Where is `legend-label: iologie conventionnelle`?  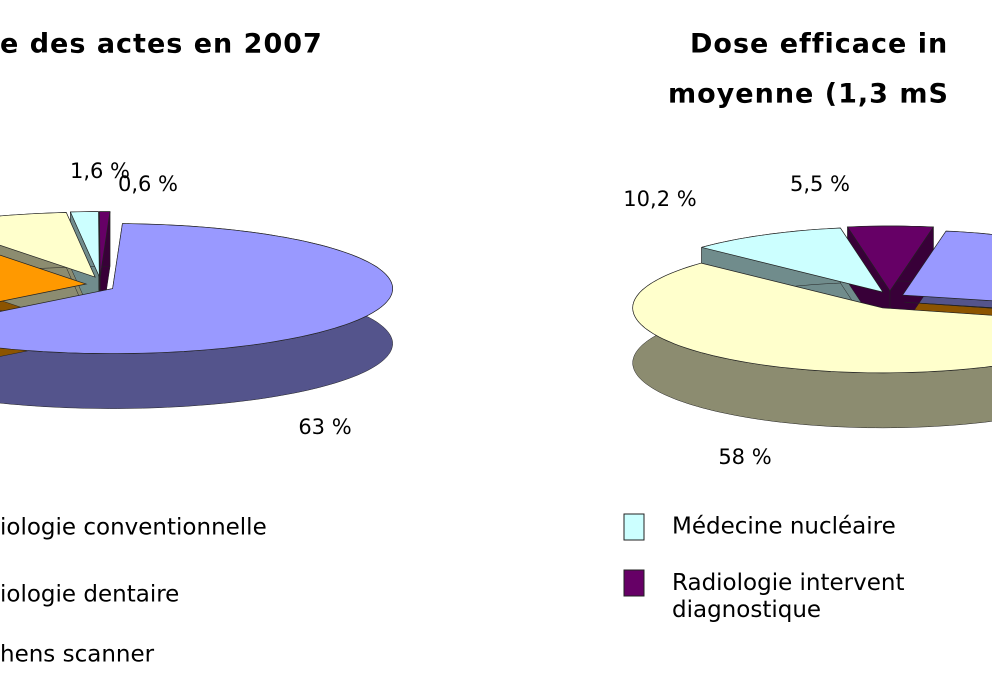 legend-label: iologie conventionnelle is located at coordinates (133, 528).